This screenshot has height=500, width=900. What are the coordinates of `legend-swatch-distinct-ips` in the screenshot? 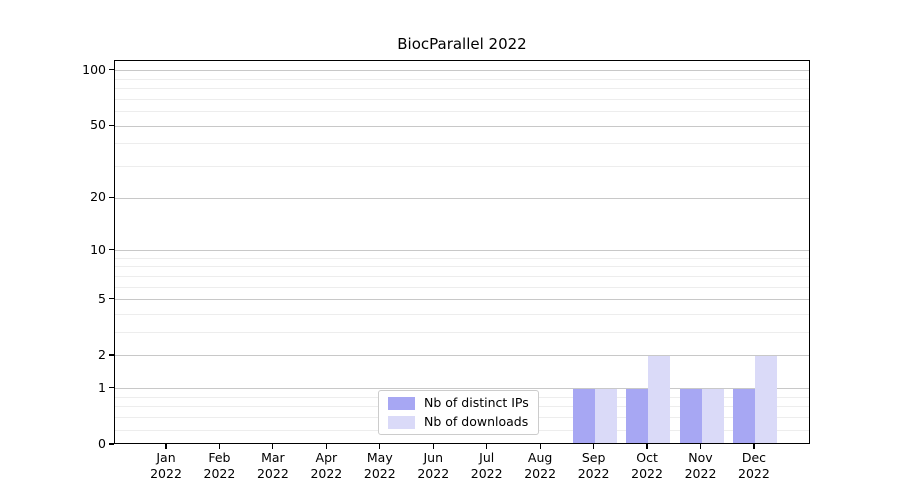 It's located at (401, 403).